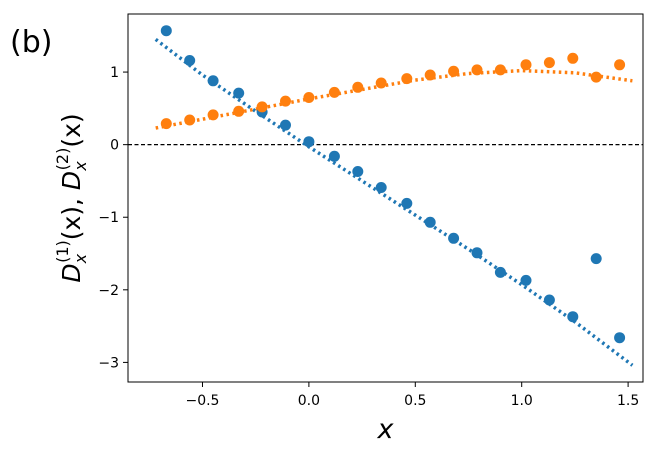 The height and width of the screenshot is (454, 661). I want to click on y-tick-label: −1, so click(108, 218).